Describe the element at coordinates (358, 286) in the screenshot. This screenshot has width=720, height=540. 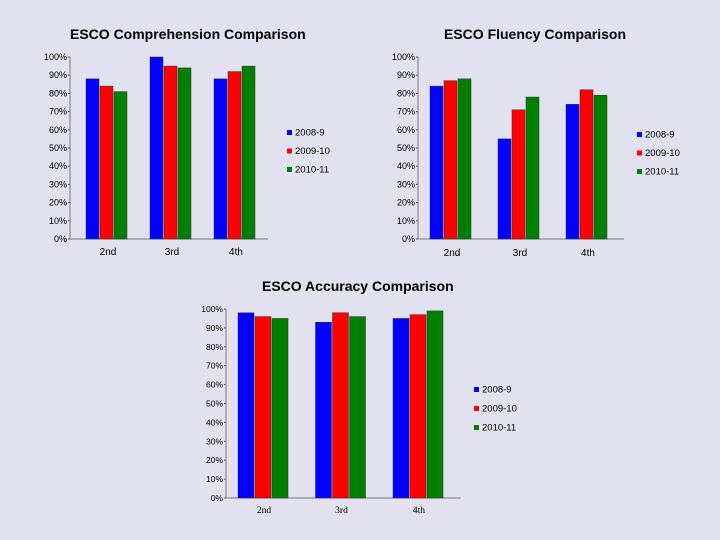
I see `chart-title: ESCO Accuracy Comparison` at that location.